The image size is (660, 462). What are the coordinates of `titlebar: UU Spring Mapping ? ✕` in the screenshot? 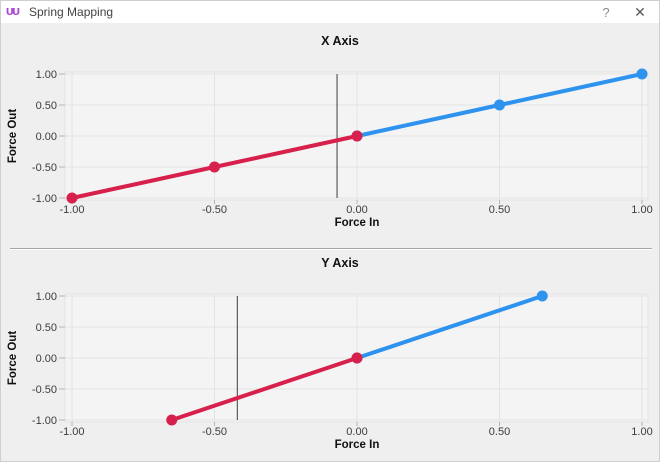 It's located at (330, 12).